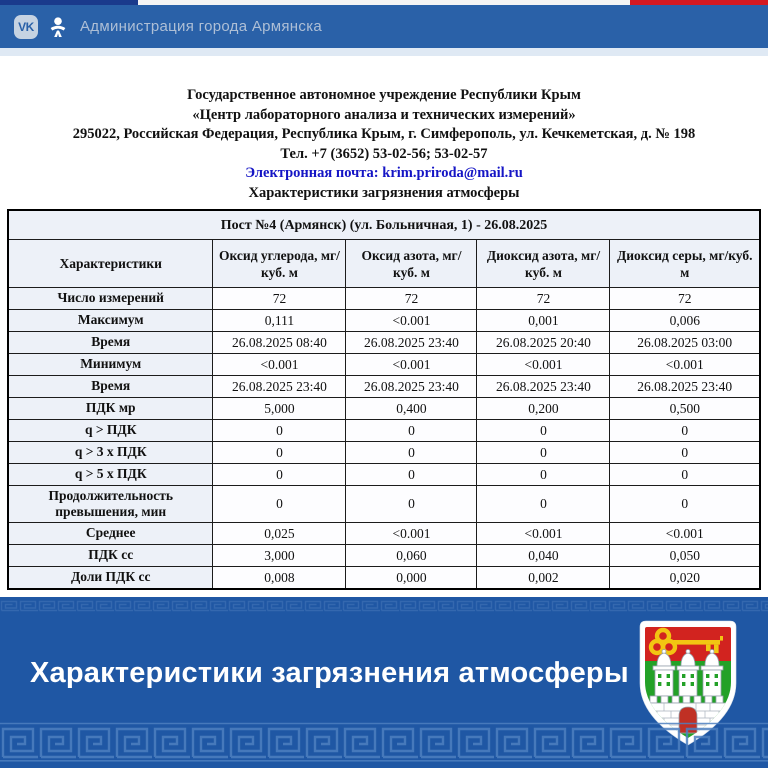  I want to click on table-row: Среднее 0,025 <0.001 <0.001 <0.001, so click(384, 533).